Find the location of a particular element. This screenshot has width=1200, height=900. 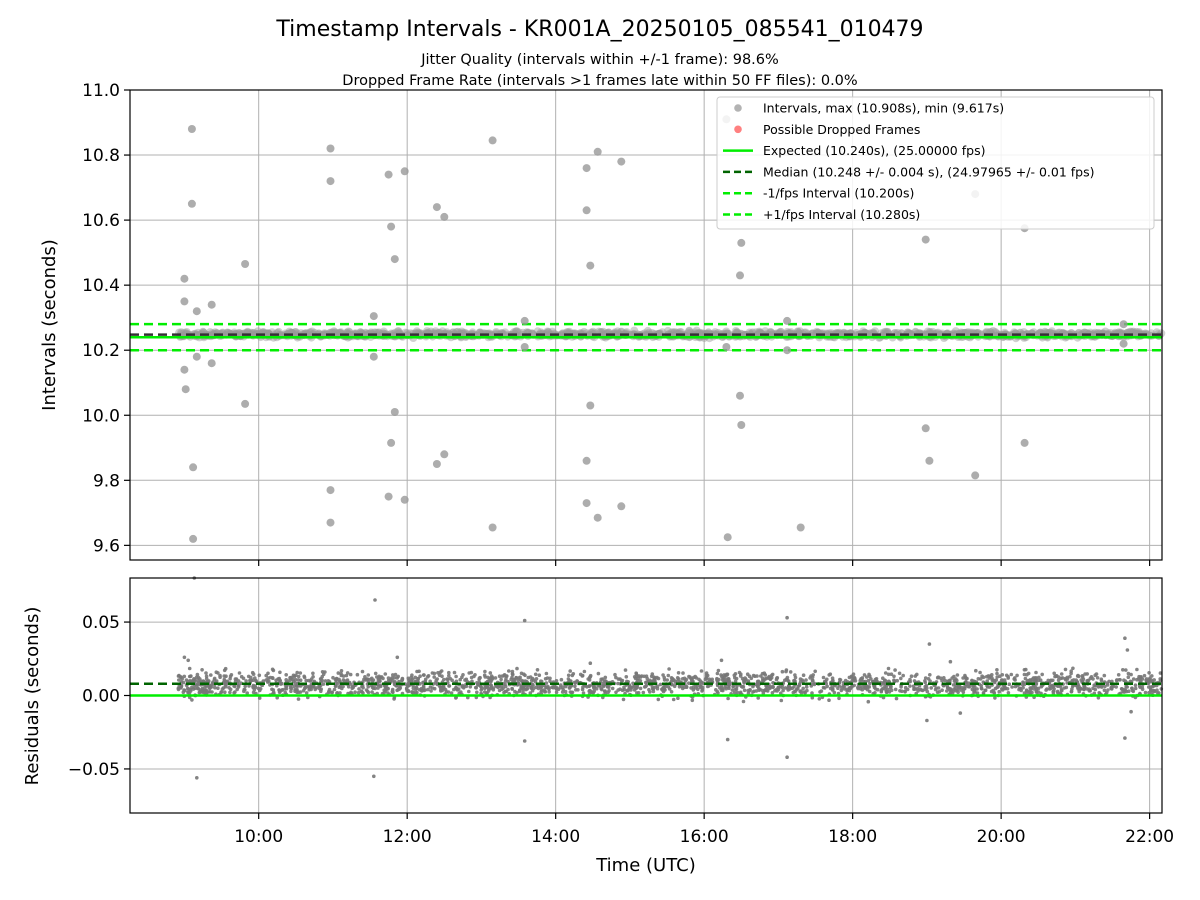

residuals-reference-lines is located at coordinates (646, 689).